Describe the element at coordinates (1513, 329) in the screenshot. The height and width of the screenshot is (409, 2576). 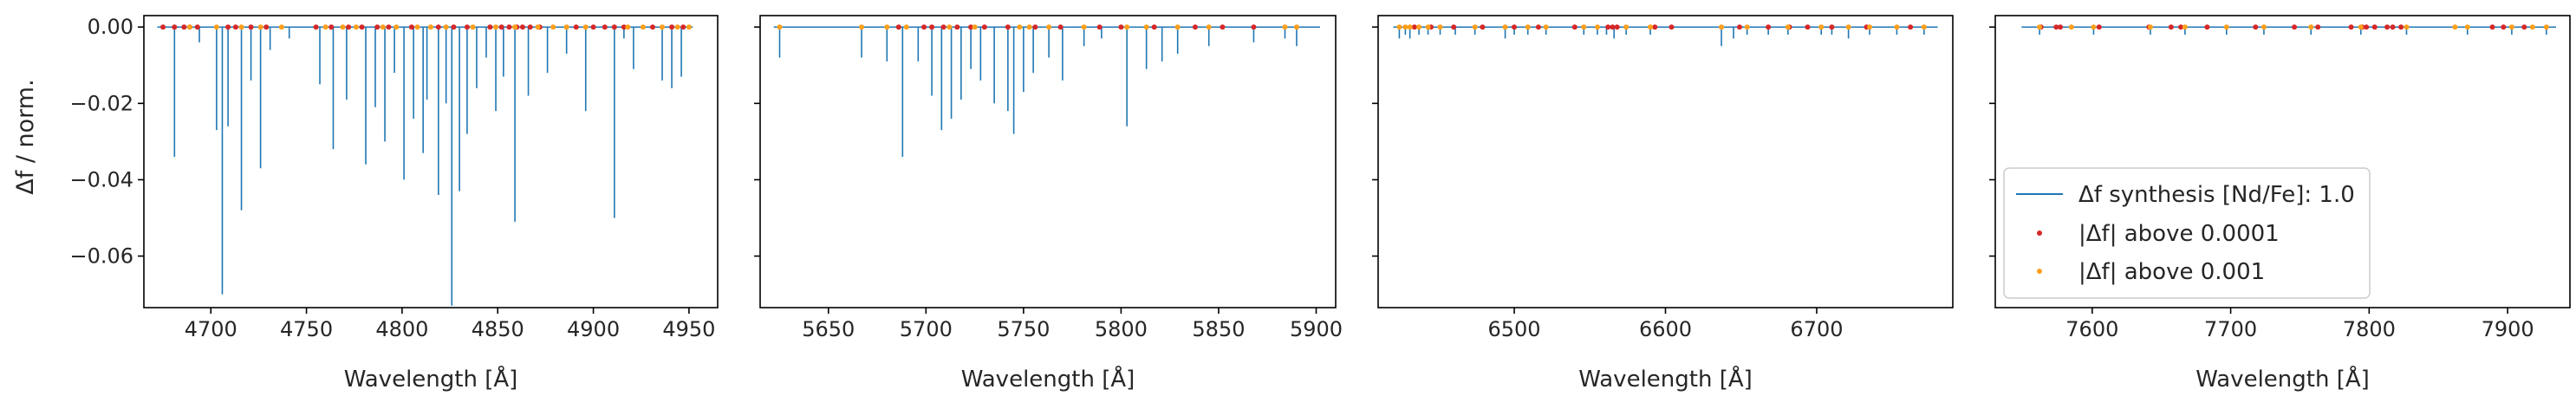
I see `x-tick-label: 6500` at that location.